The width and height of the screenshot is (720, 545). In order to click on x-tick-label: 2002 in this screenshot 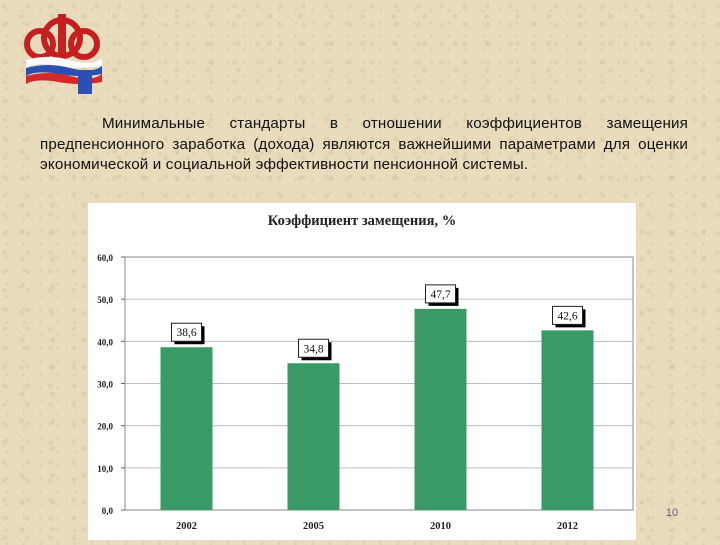, I will do `click(186, 526)`.